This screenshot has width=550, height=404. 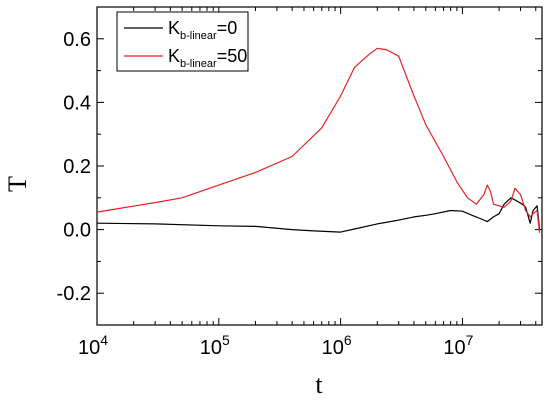 I want to click on legend-label-0: Kb-linear=0, so click(x=202, y=30).